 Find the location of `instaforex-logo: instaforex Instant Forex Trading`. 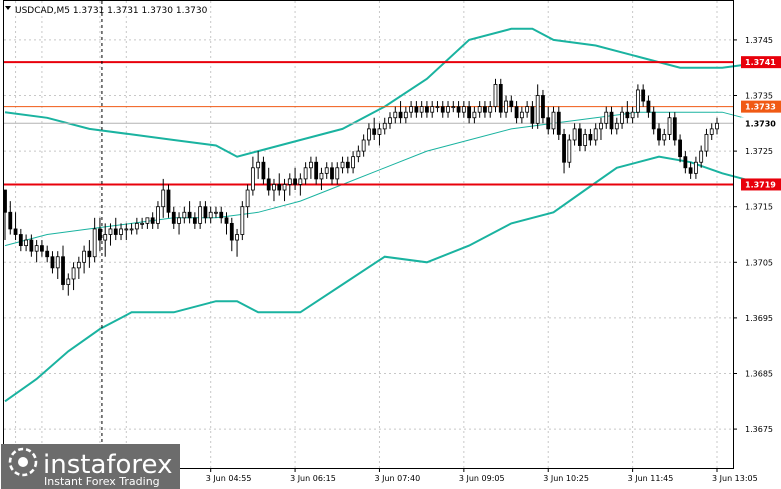

instaforex-logo: instaforex Instant Forex Trading is located at coordinates (90, 466).